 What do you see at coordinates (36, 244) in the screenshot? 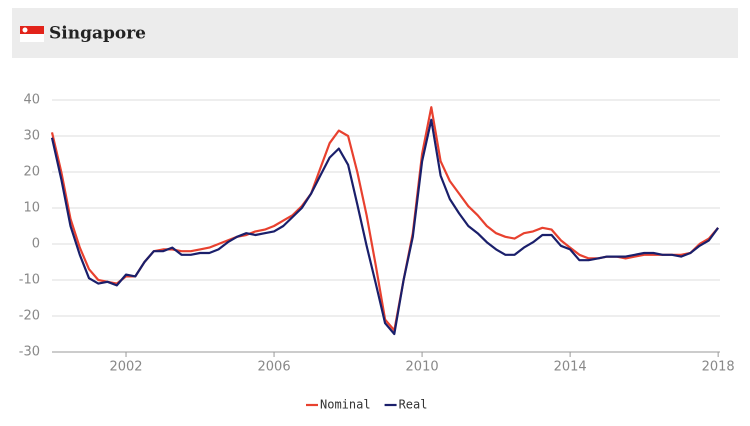
I see `y-tick-label: 0` at bounding box center [36, 244].